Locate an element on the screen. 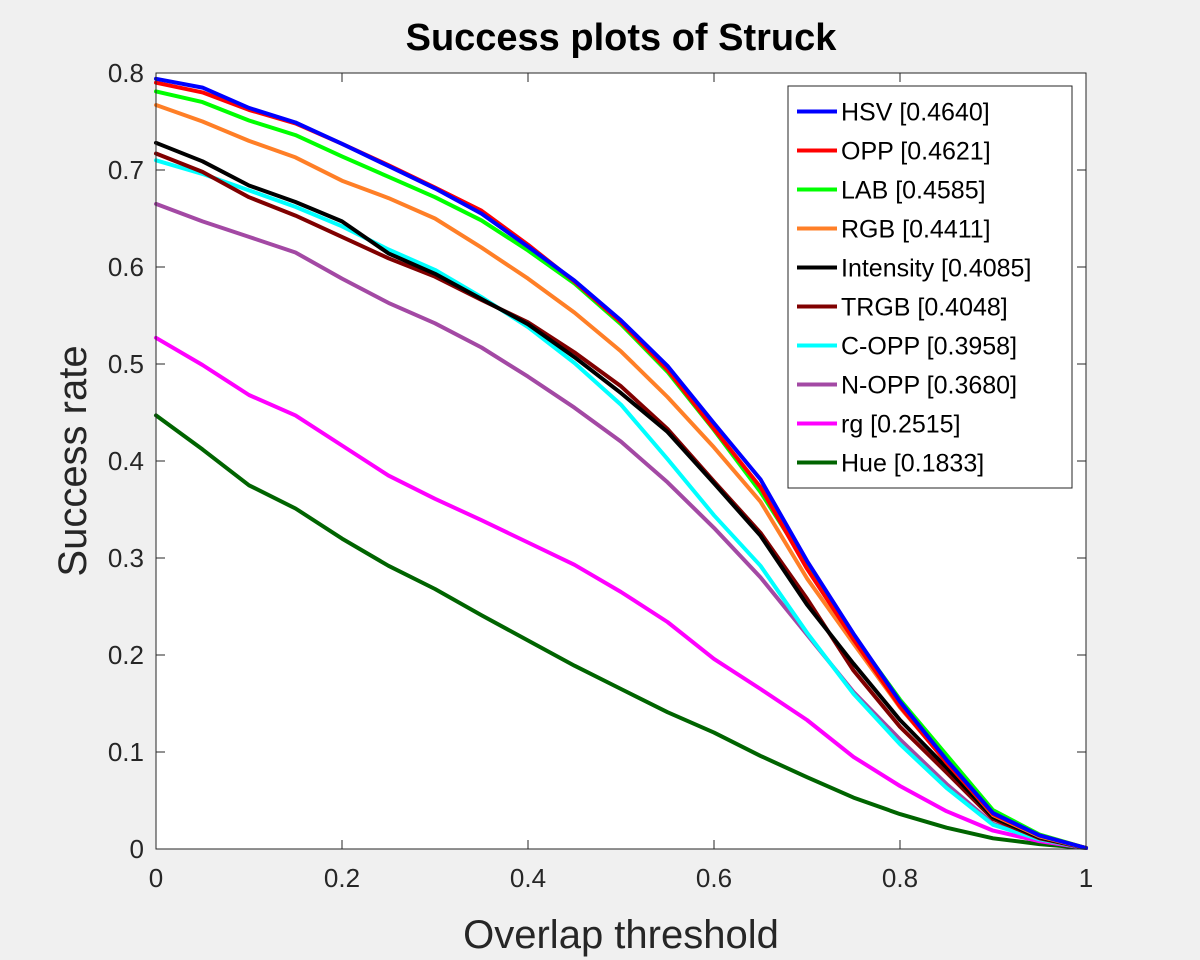 This screenshot has height=960, width=1200. y-tick-label: 0.5 is located at coordinates (126, 364).